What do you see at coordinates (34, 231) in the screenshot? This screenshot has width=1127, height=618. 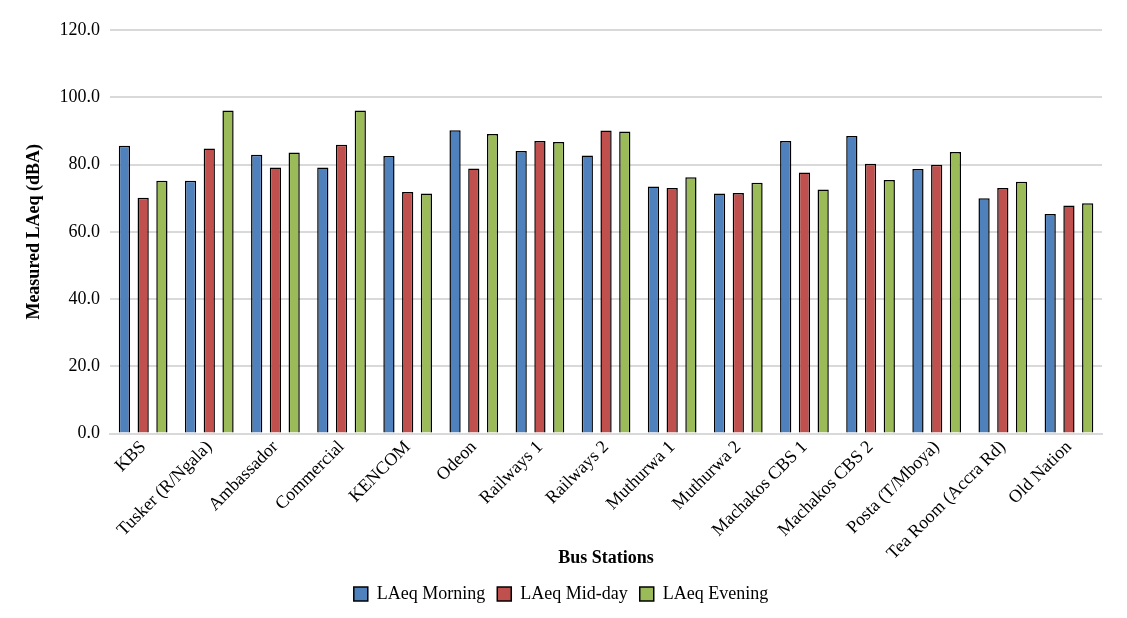 I see `y-axis-title: Measured LAeq (dBA)` at bounding box center [34, 231].